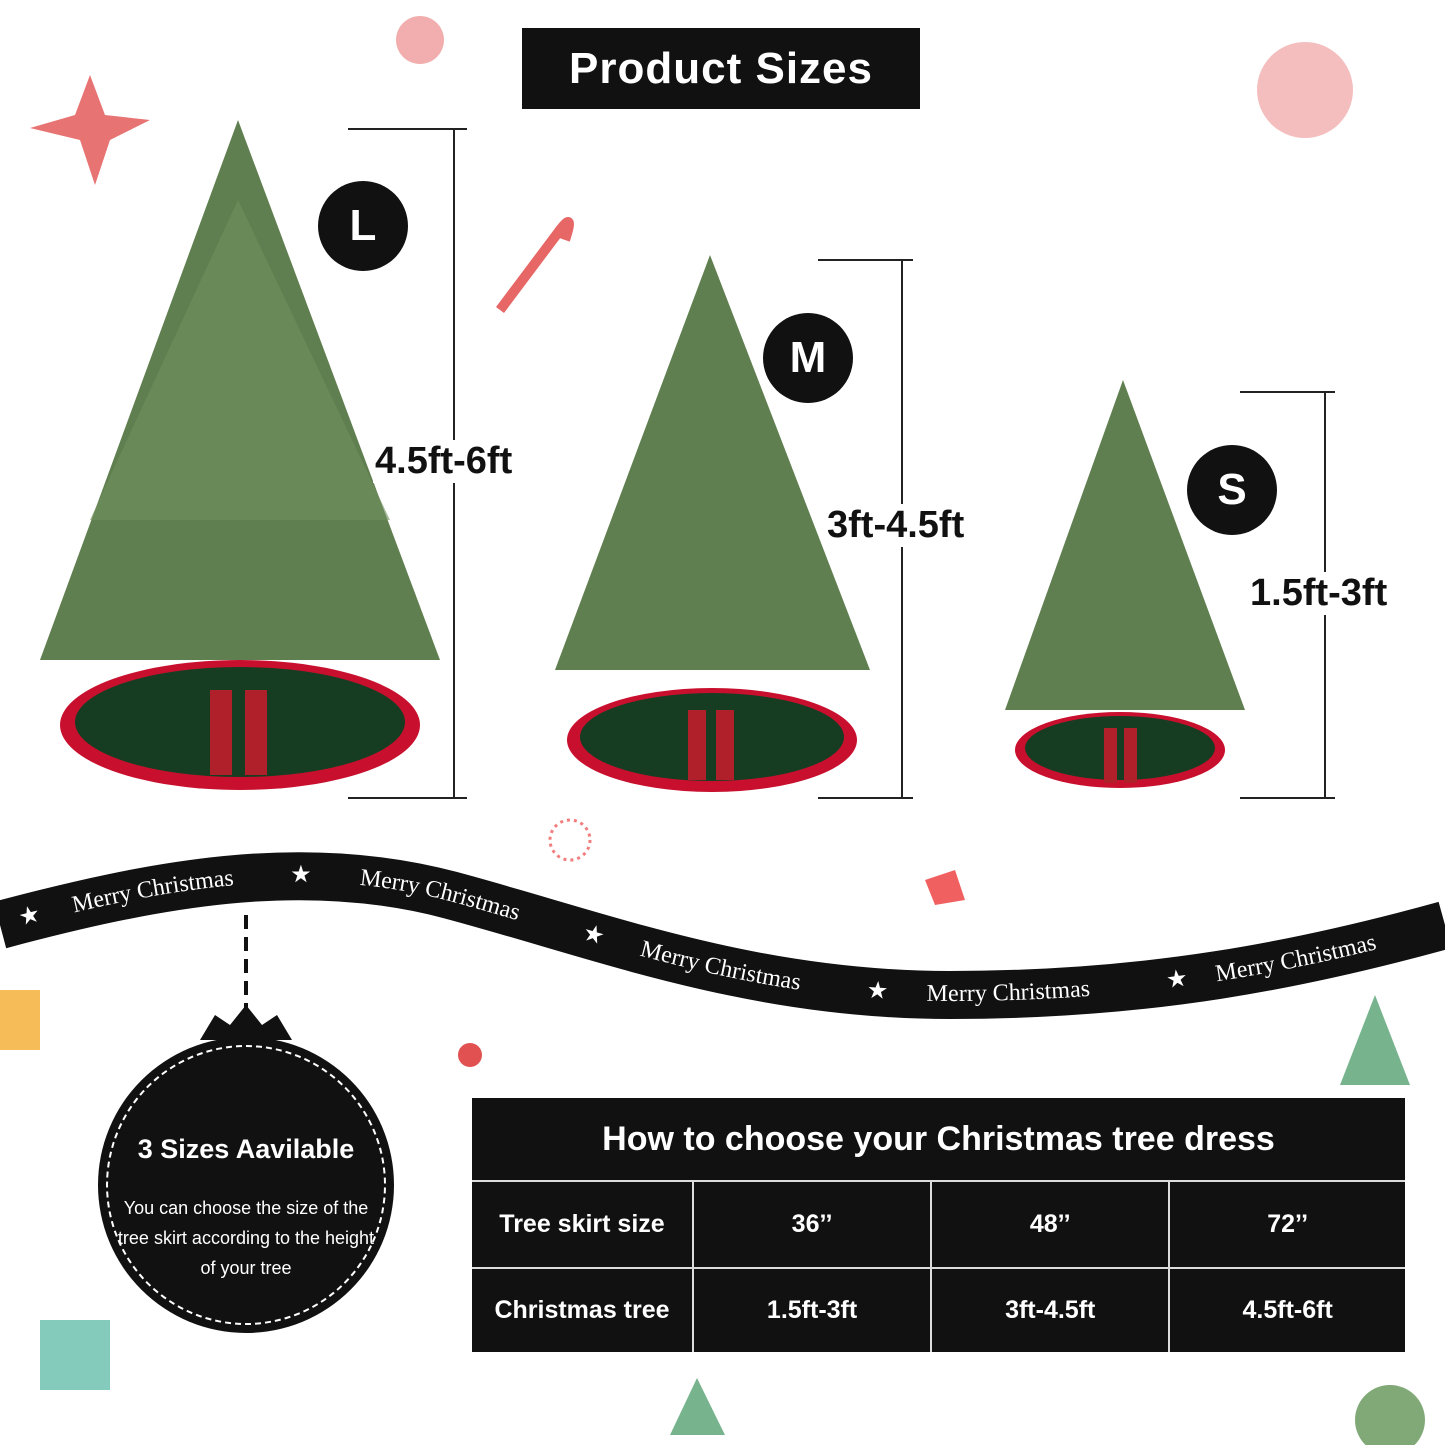 This screenshot has width=1445, height=1445. What do you see at coordinates (1125, 584) in the screenshot?
I see `tree-small-image` at bounding box center [1125, 584].